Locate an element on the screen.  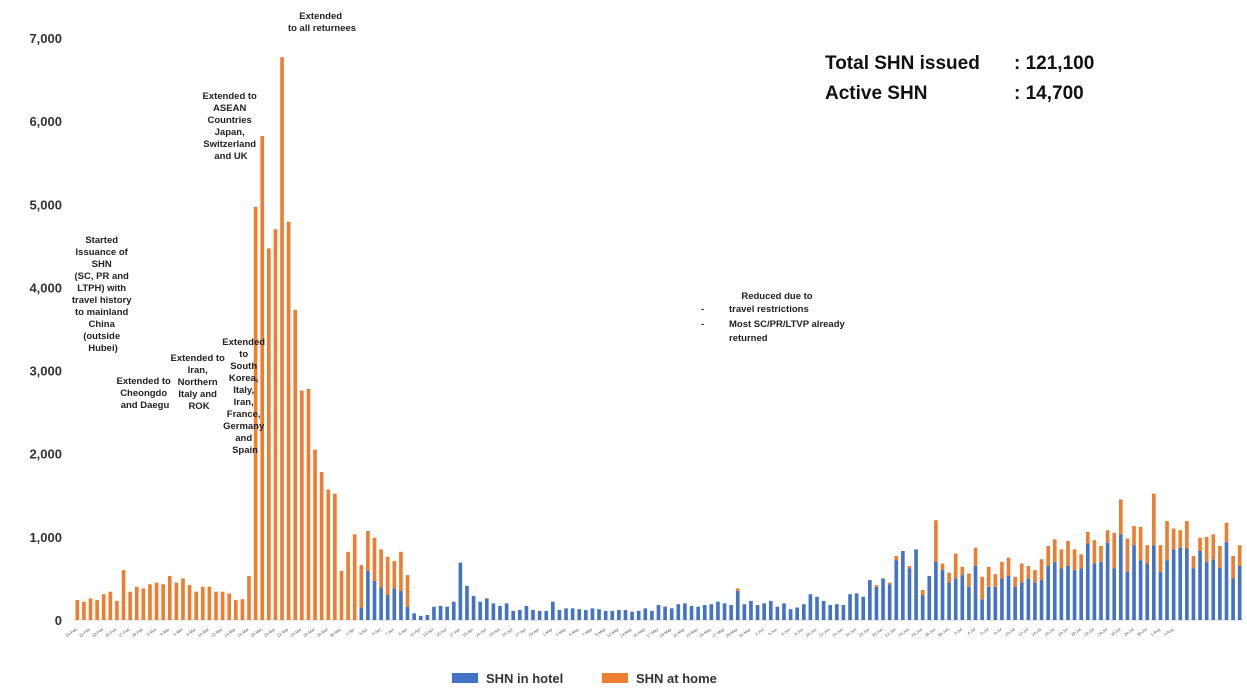
x-tick-label: 30-Jun is located at coordinates (943, 632).